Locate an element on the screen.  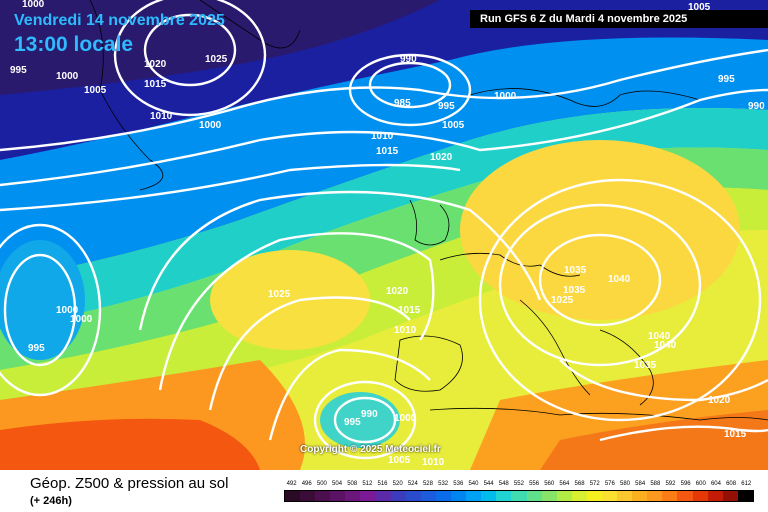
scale-value: 572 is located at coordinates (594, 484).